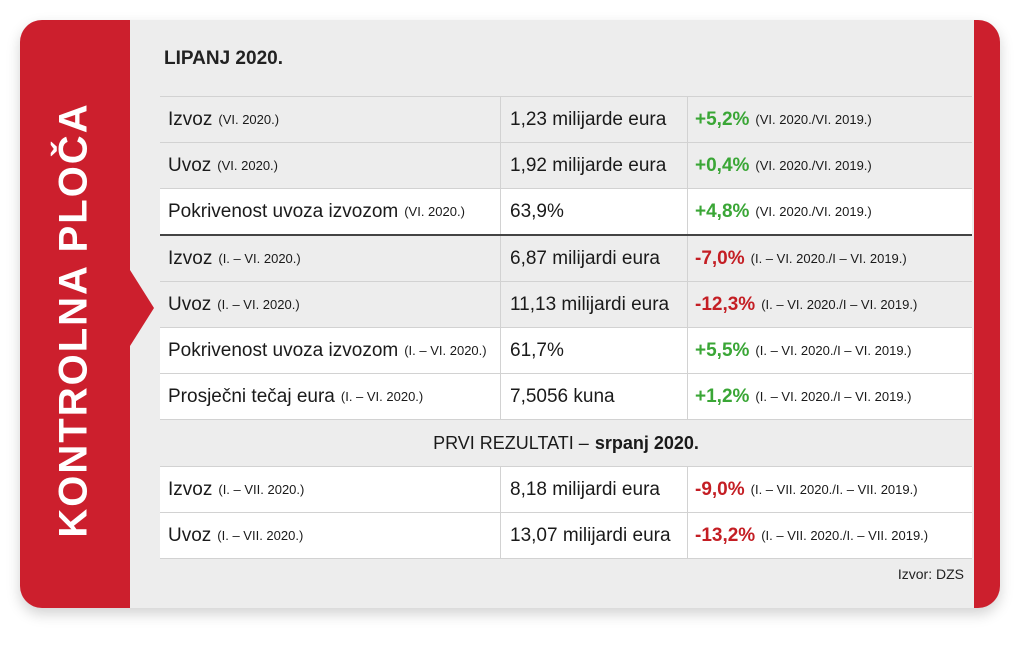 This screenshot has height=663, width=1024. I want to click on row-value: 63,9%, so click(537, 211).